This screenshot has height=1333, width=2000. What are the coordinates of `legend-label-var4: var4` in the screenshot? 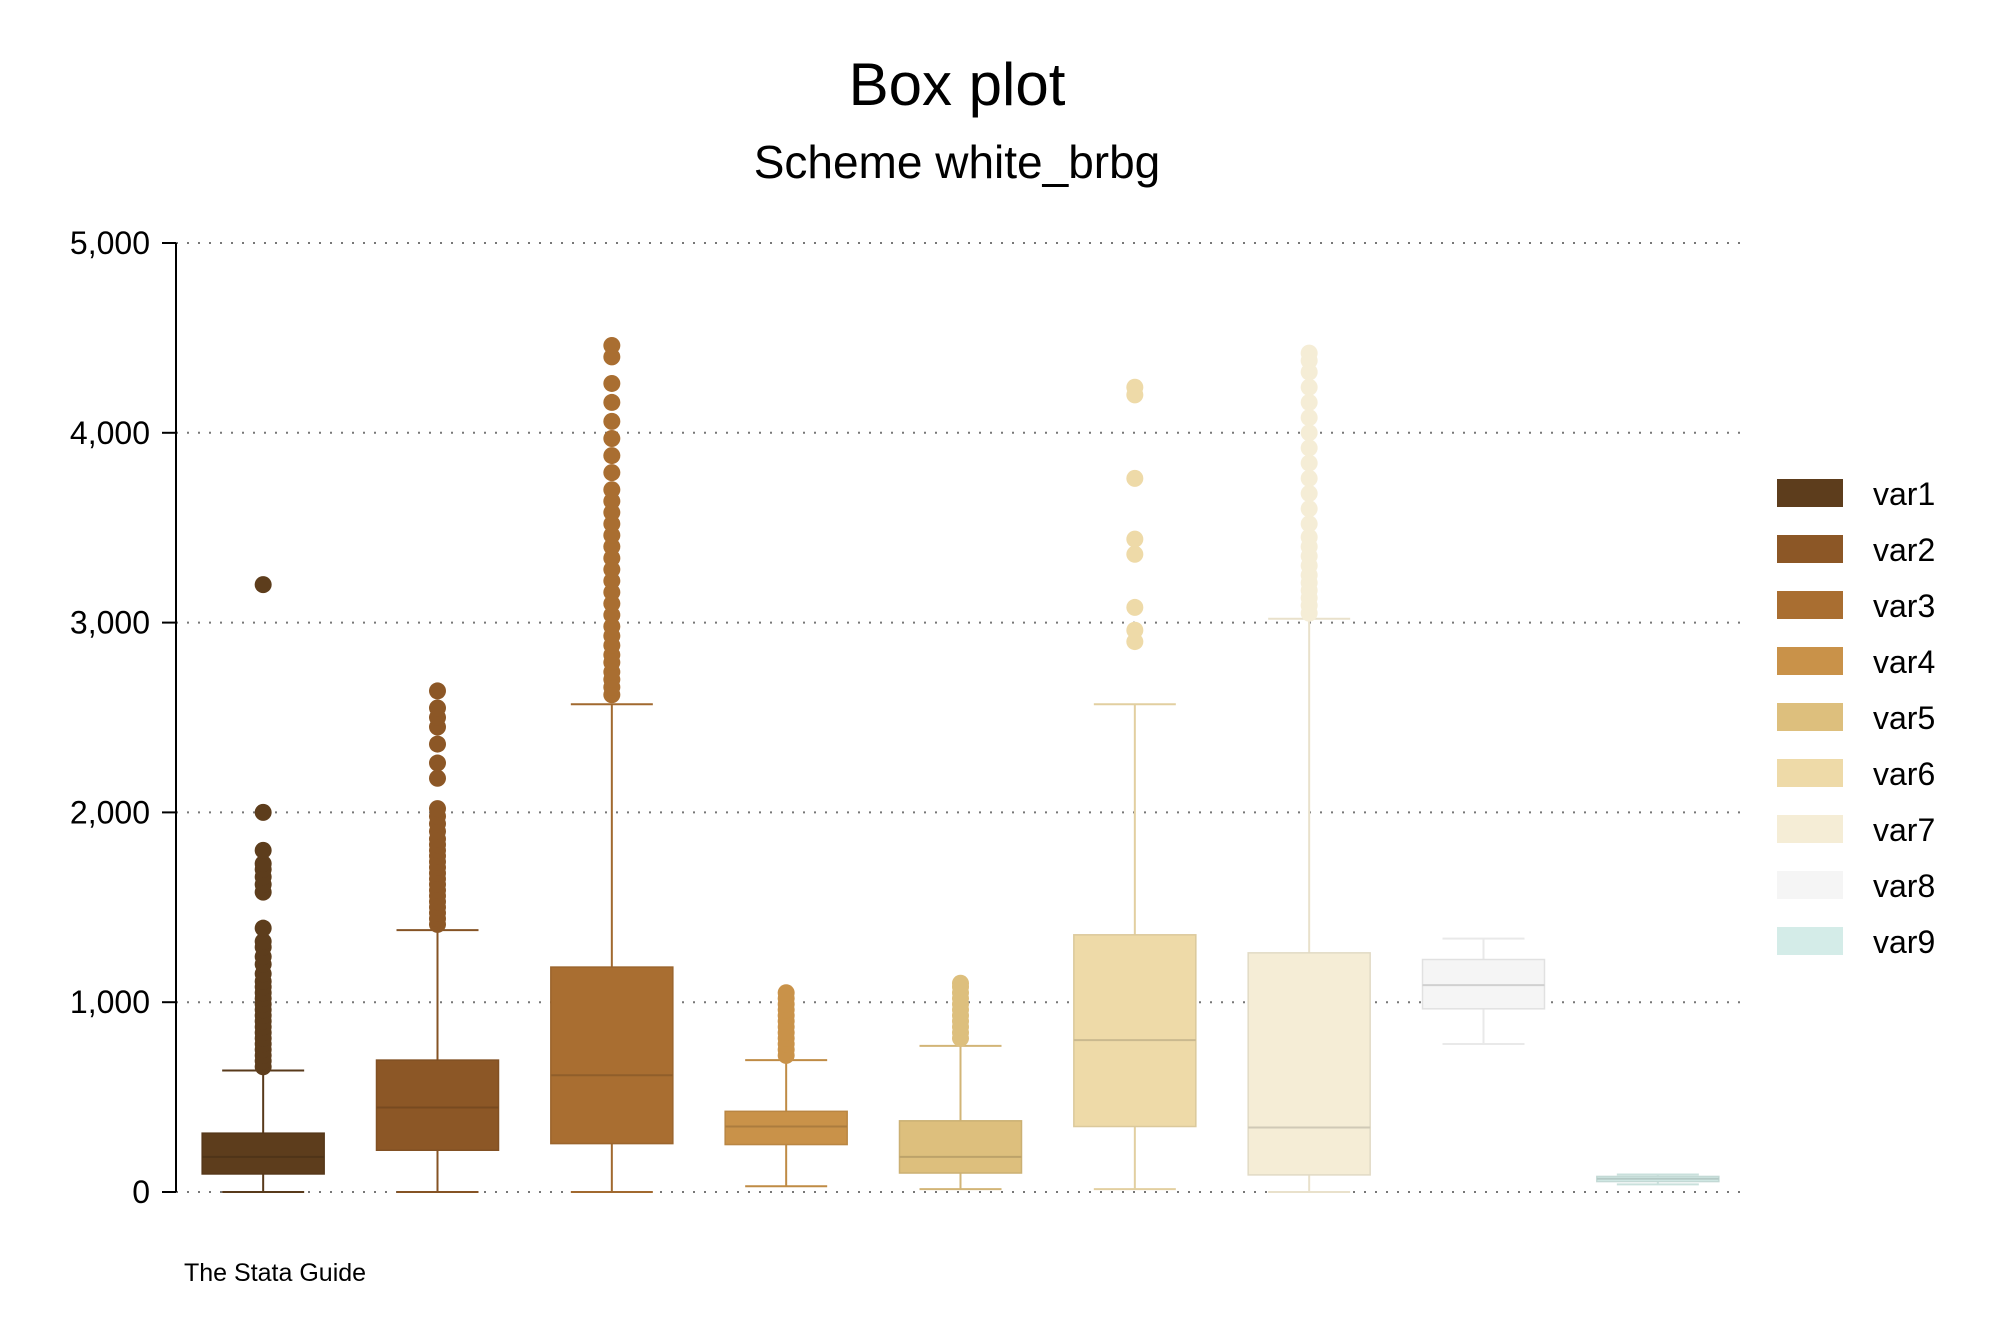 It's located at (1904, 662).